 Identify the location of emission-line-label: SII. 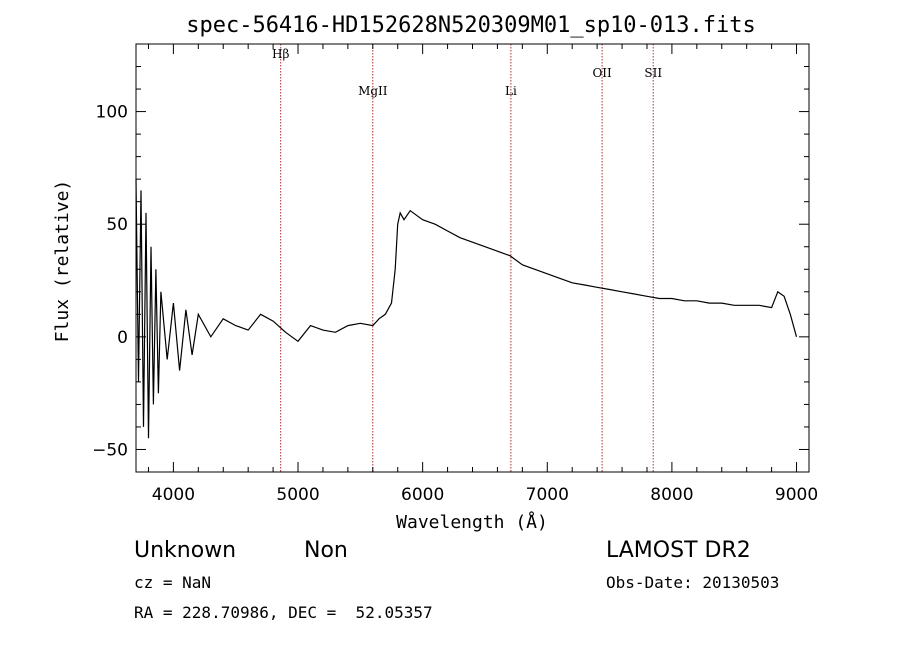
(653, 73).